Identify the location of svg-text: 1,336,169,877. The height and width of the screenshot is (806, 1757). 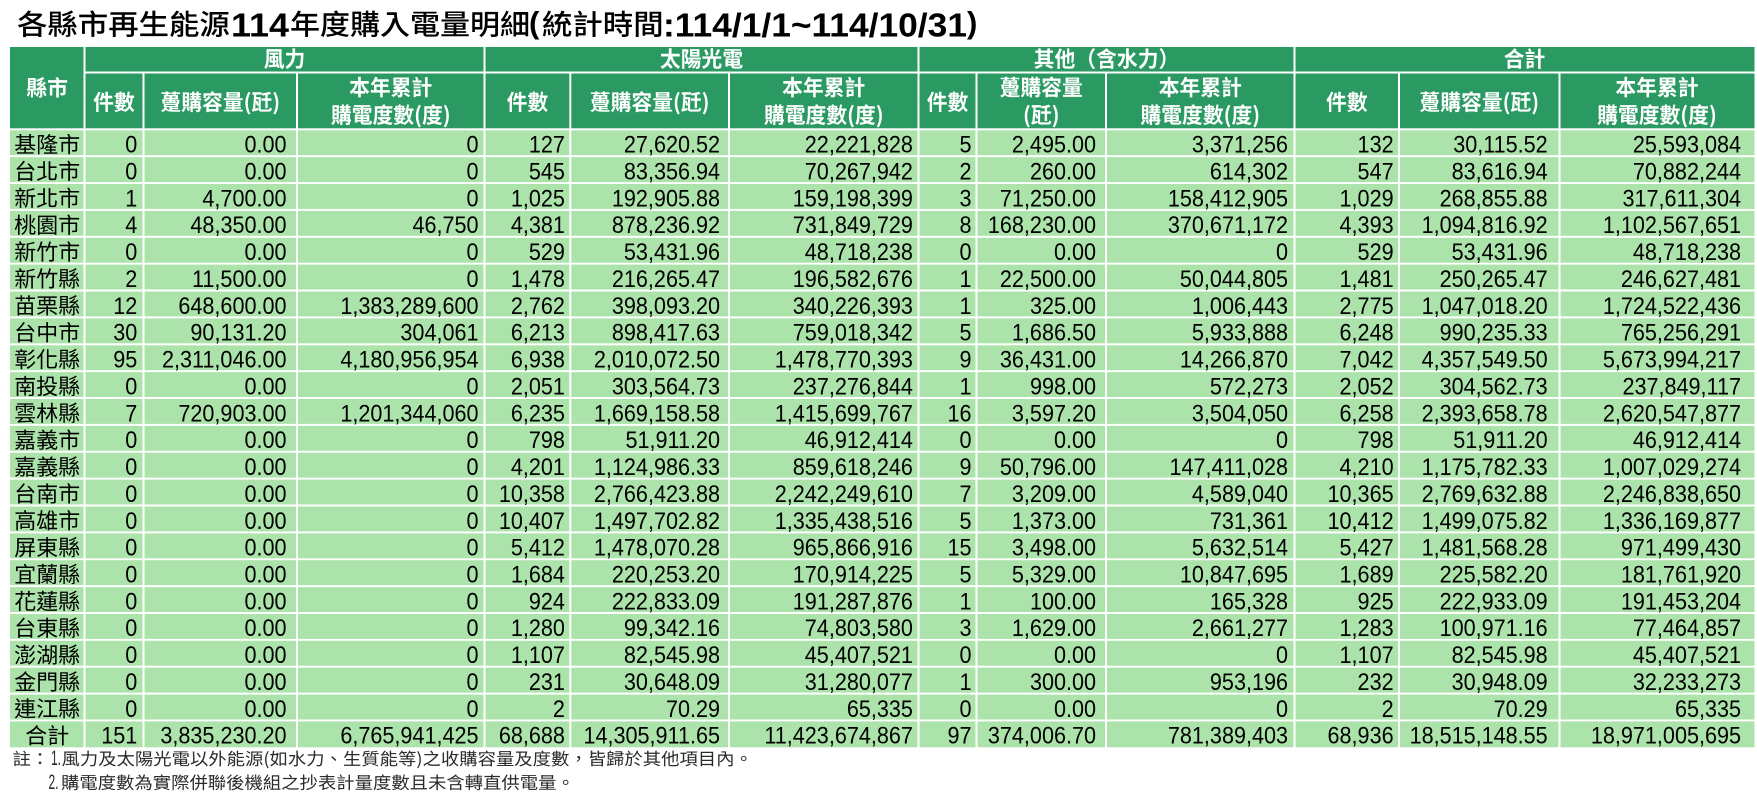
(1672, 520).